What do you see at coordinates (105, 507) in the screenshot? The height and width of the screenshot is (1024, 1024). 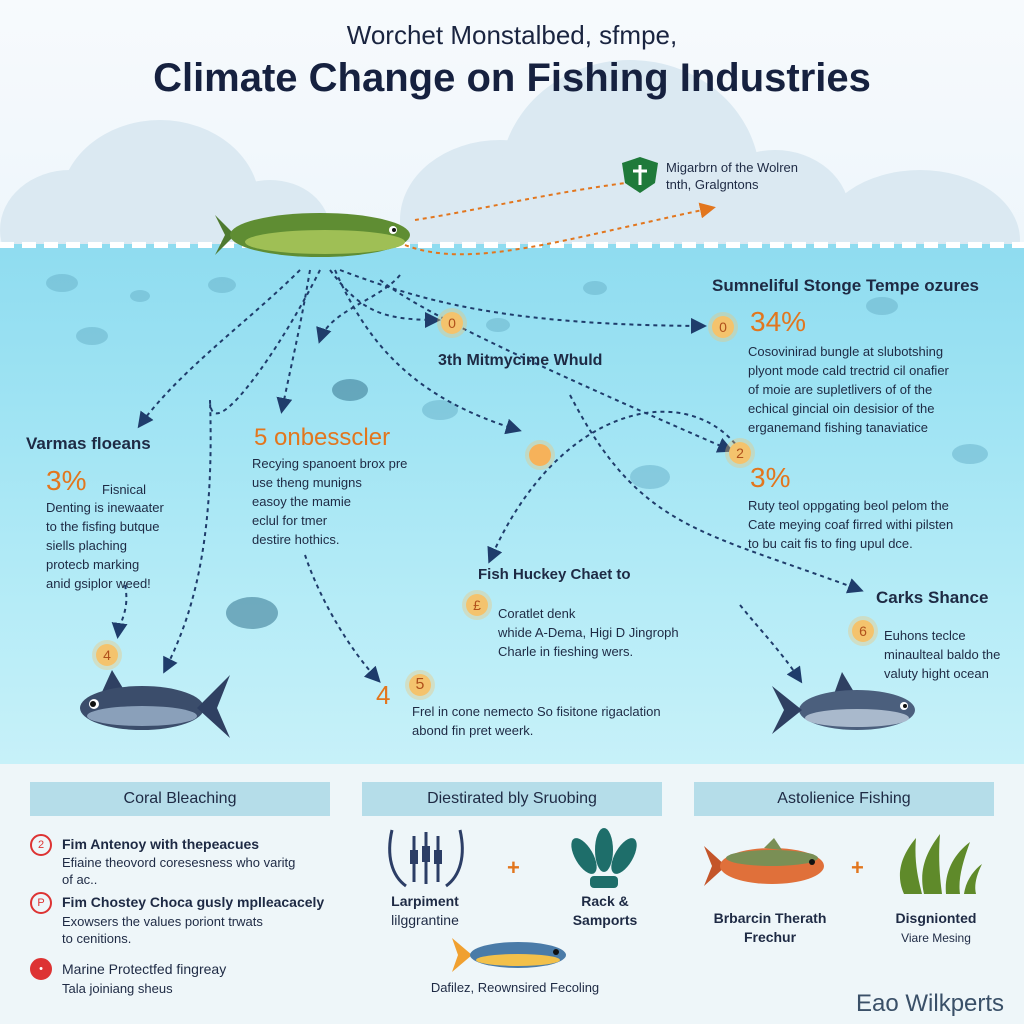 I see `text-line: Denting is inewaater` at bounding box center [105, 507].